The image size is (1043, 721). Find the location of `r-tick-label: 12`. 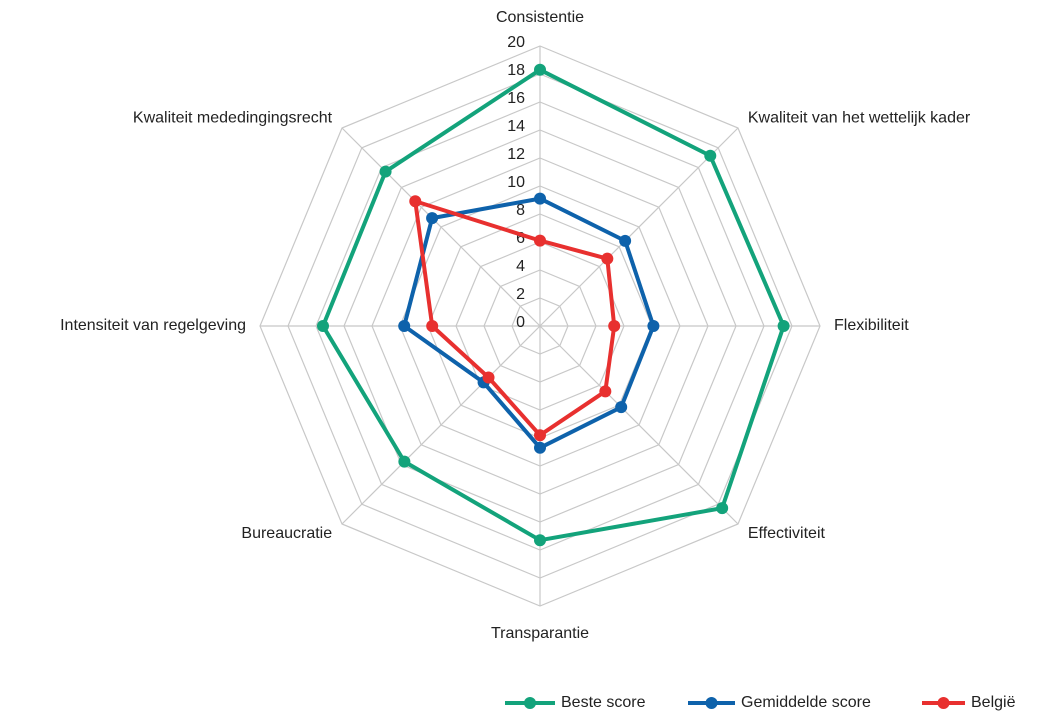

r-tick-label: 12 is located at coordinates (516, 154).